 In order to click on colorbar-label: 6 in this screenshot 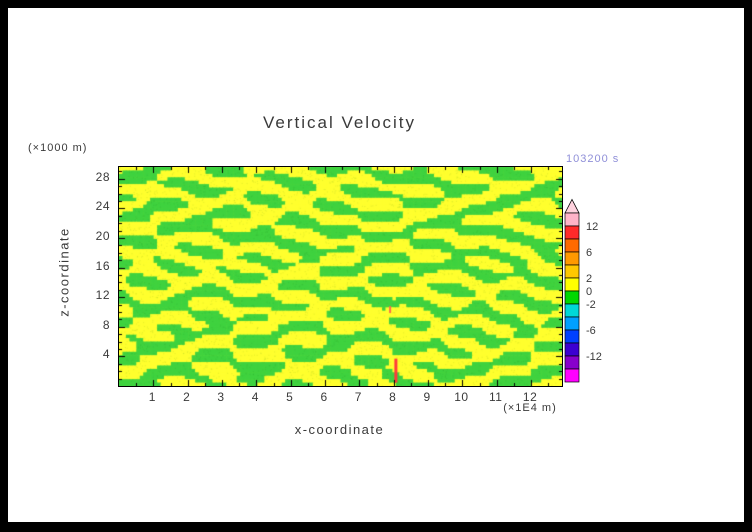, I will do `click(589, 253)`.